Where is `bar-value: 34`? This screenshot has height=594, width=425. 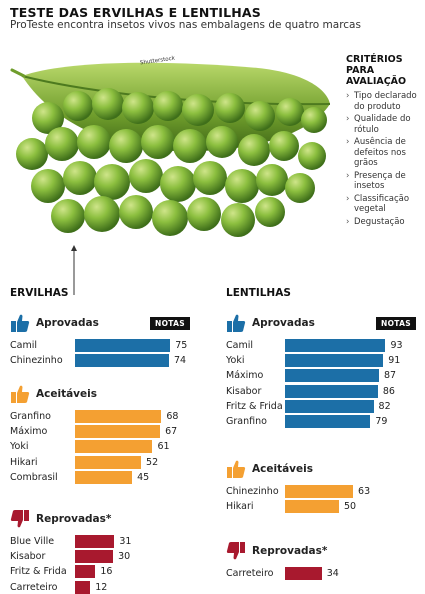
bar-value: 34 is located at coordinates (332, 573).